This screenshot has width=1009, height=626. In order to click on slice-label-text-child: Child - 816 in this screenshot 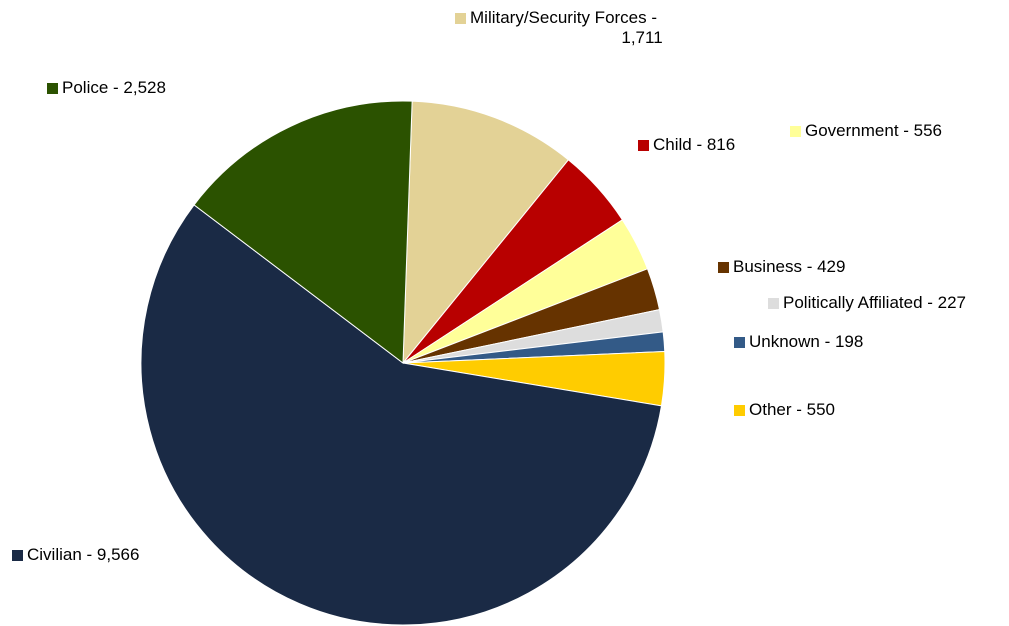, I will do `click(694, 144)`.